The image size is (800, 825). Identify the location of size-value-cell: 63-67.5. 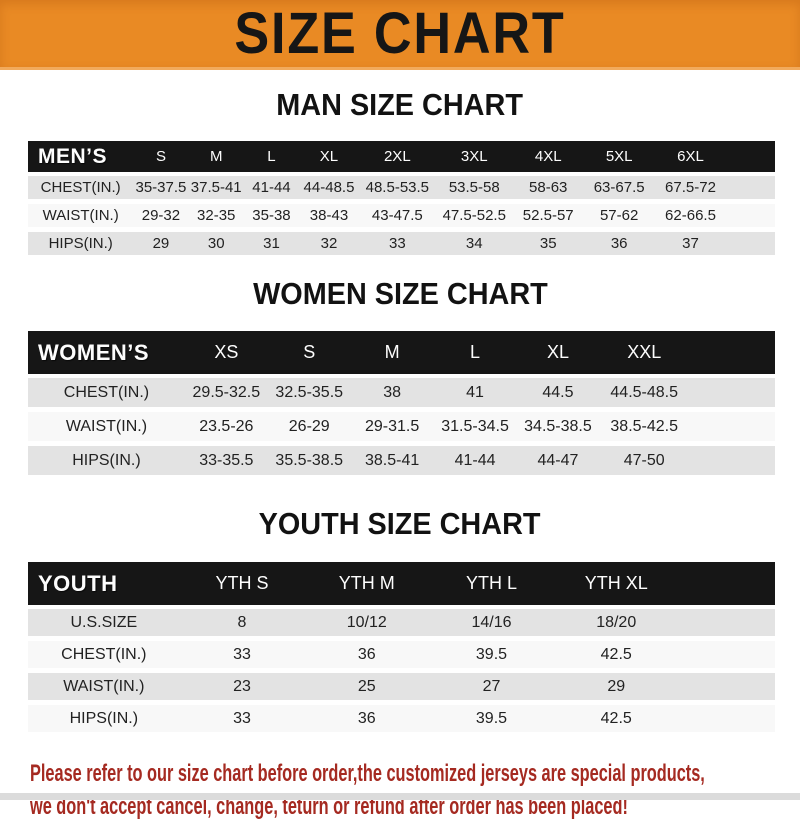
(619, 188).